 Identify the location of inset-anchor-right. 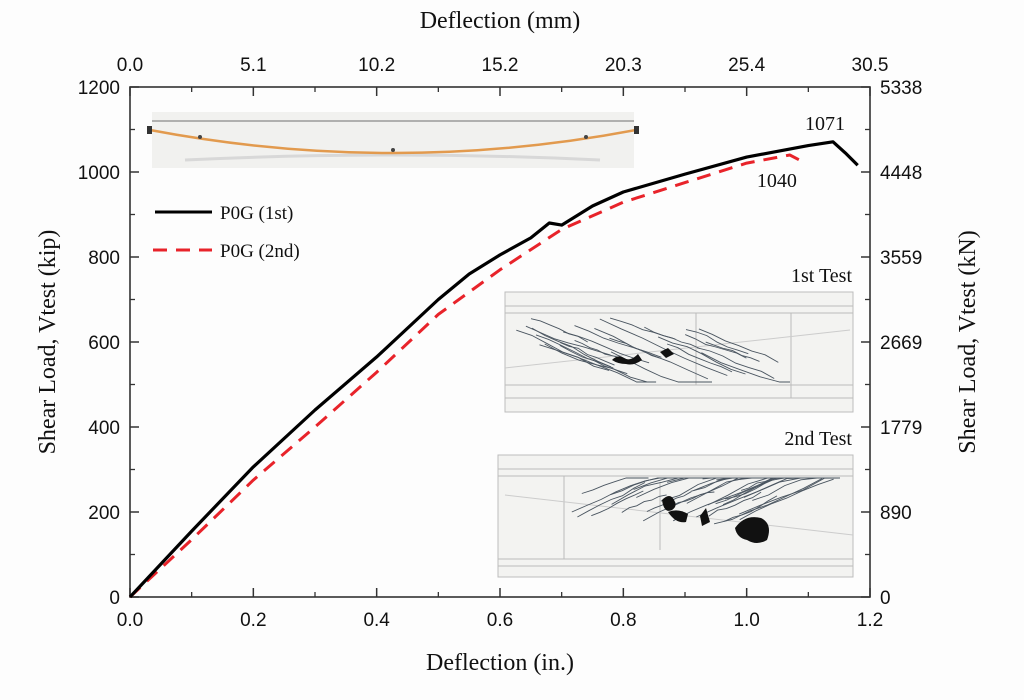
(636, 130).